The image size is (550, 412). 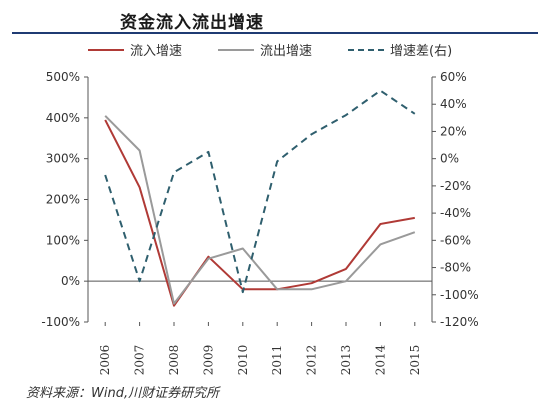 I want to click on right-tick-label: 20%, so click(x=453, y=131).